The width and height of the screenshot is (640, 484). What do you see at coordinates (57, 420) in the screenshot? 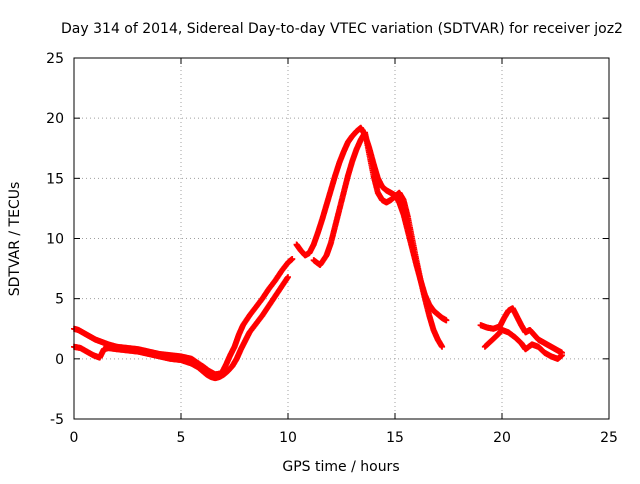
I see `y-tick-label: -5` at bounding box center [57, 420].